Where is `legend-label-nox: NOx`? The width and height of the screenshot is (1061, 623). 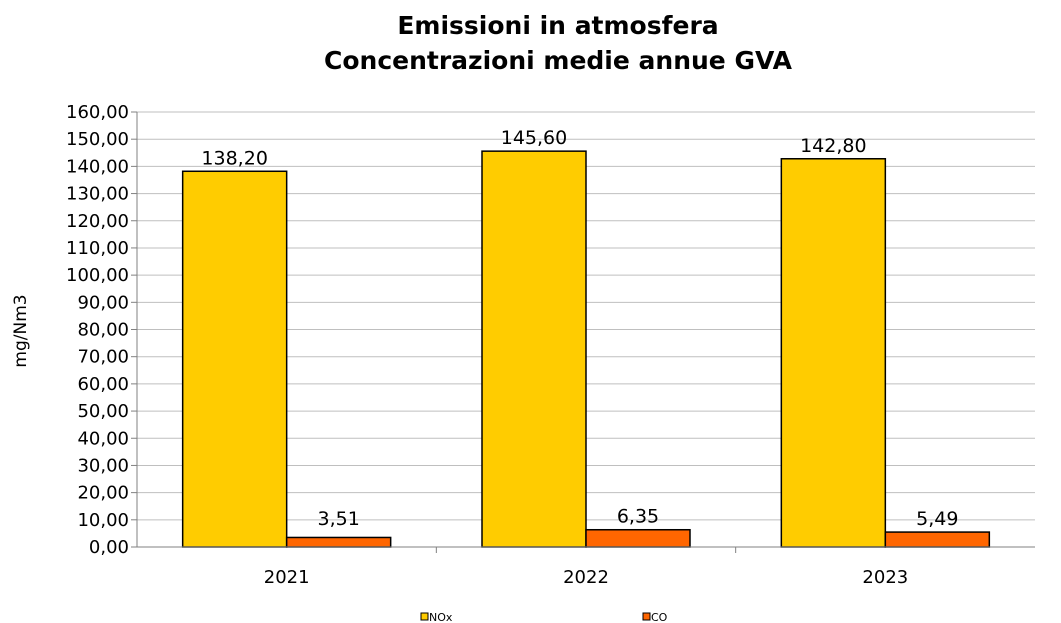 legend-label-nox: NOx is located at coordinates (441, 617).